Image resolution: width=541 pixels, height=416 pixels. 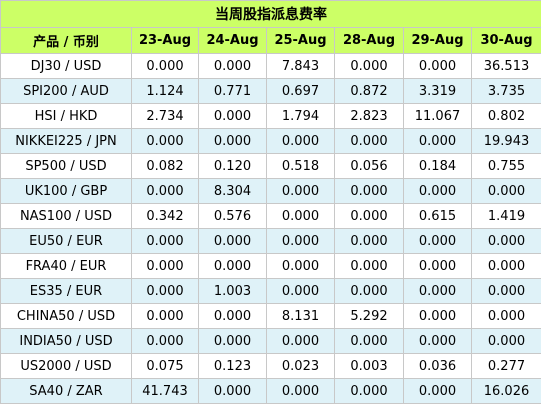 I want to click on table-row: EU50 / EUR 0.000 0.000 0.000 0.000 0.000 0.000, so click(x=270, y=241).